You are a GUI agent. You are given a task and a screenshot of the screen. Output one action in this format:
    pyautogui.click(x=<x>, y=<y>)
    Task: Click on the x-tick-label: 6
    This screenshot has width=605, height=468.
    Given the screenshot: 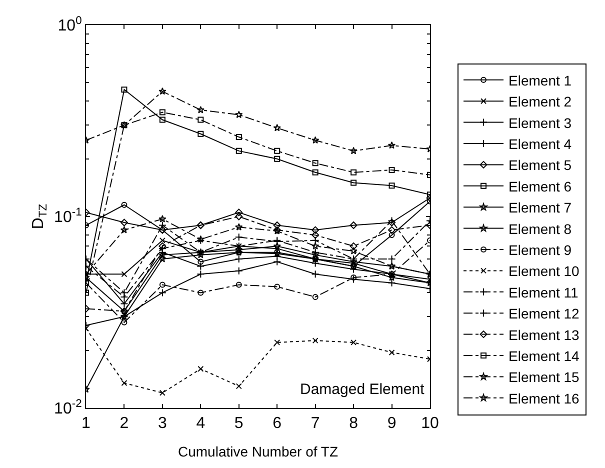 What is the action you would take?
    pyautogui.click(x=277, y=423)
    